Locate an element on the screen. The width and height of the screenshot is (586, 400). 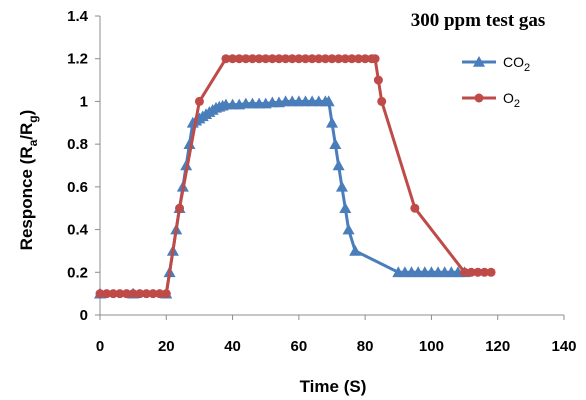
y-tick-label: 0.4 is located at coordinates (78, 230).